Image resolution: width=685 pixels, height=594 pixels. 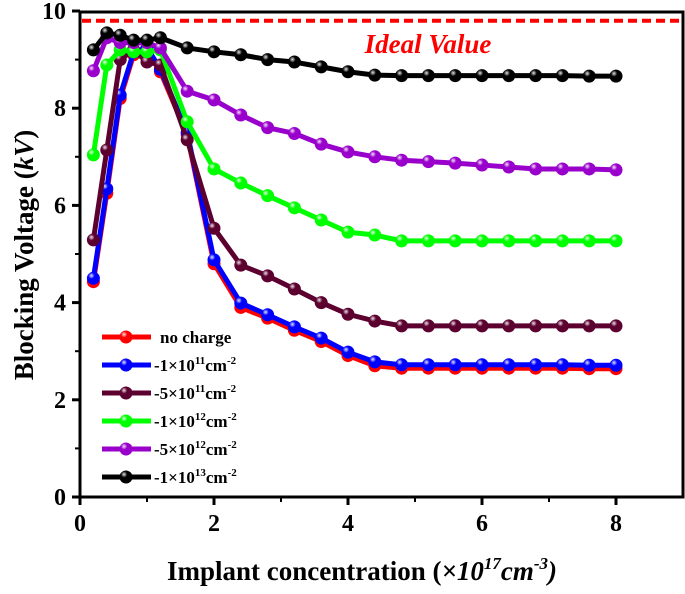 What do you see at coordinates (482, 524) in the screenshot?
I see `x-tick-label: 6` at bounding box center [482, 524].